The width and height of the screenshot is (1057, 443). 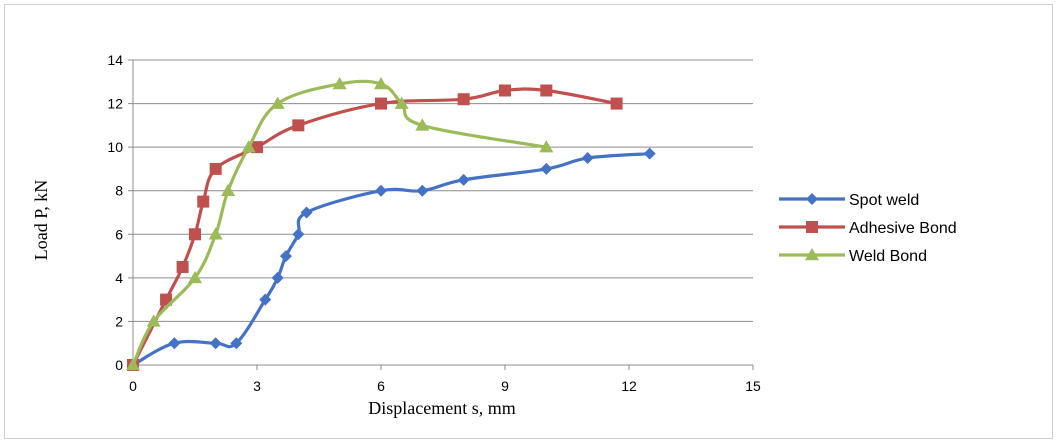 What do you see at coordinates (812, 199) in the screenshot?
I see `legend-marker-spot-weld` at bounding box center [812, 199].